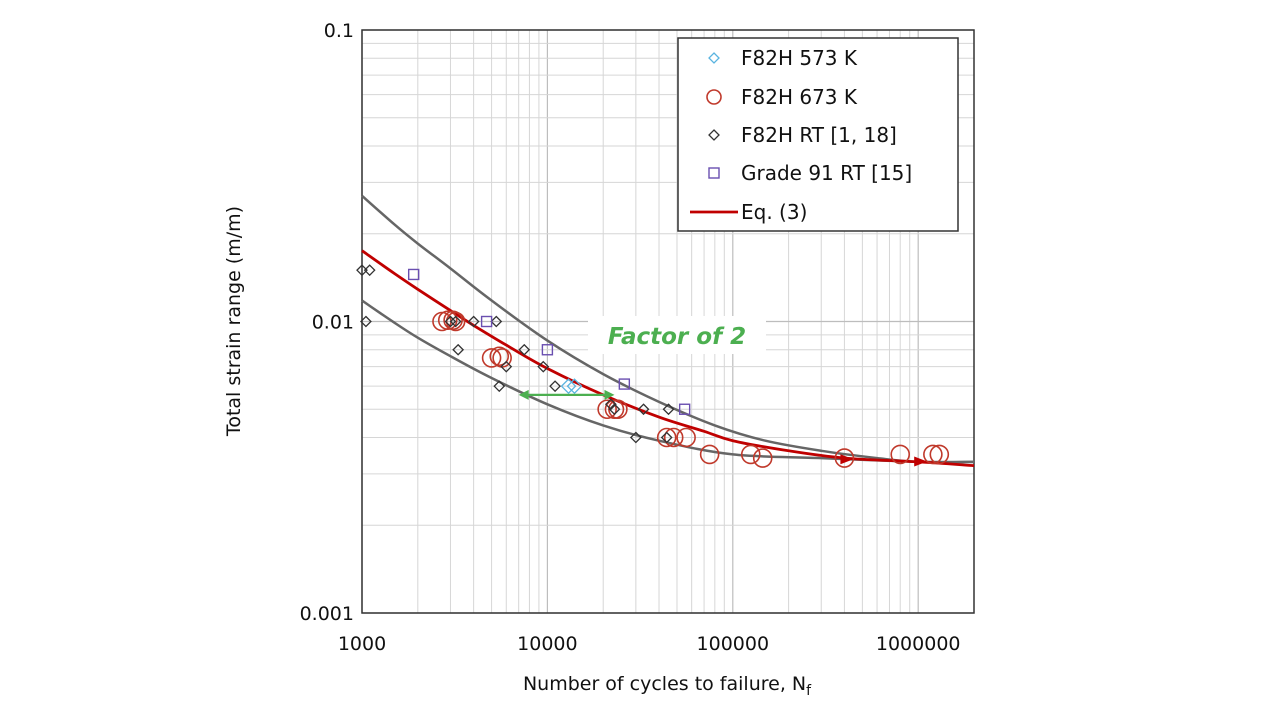 The image size is (1280, 720). Describe the element at coordinates (774, 212) in the screenshot. I see `legend-label: Eq. (3)` at that location.